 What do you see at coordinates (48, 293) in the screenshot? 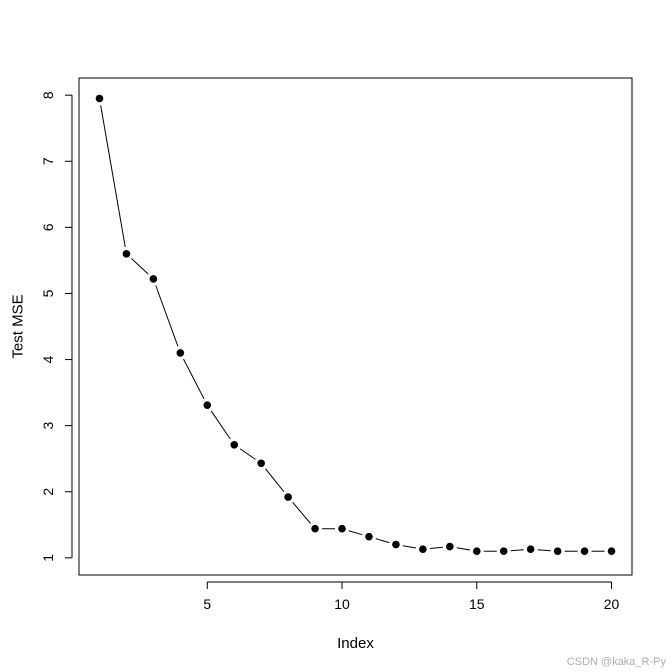
I see `y-tick-label: 5` at bounding box center [48, 293].